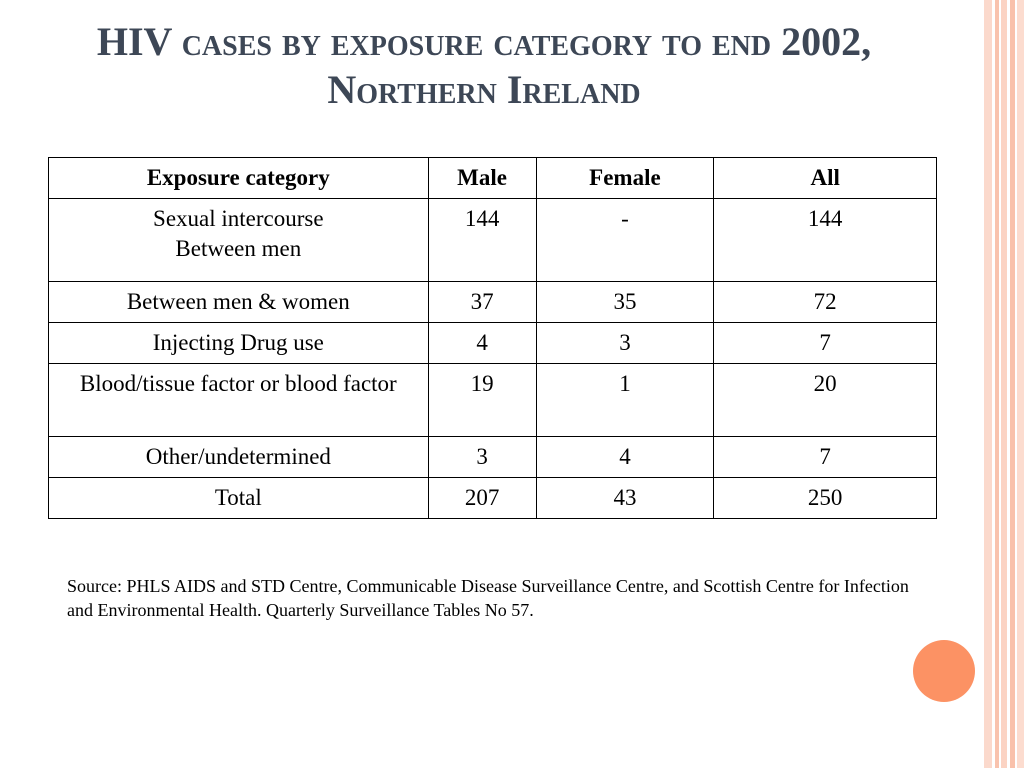 The width and height of the screenshot is (1024, 768). I want to click on category-cell: Total, so click(238, 498).